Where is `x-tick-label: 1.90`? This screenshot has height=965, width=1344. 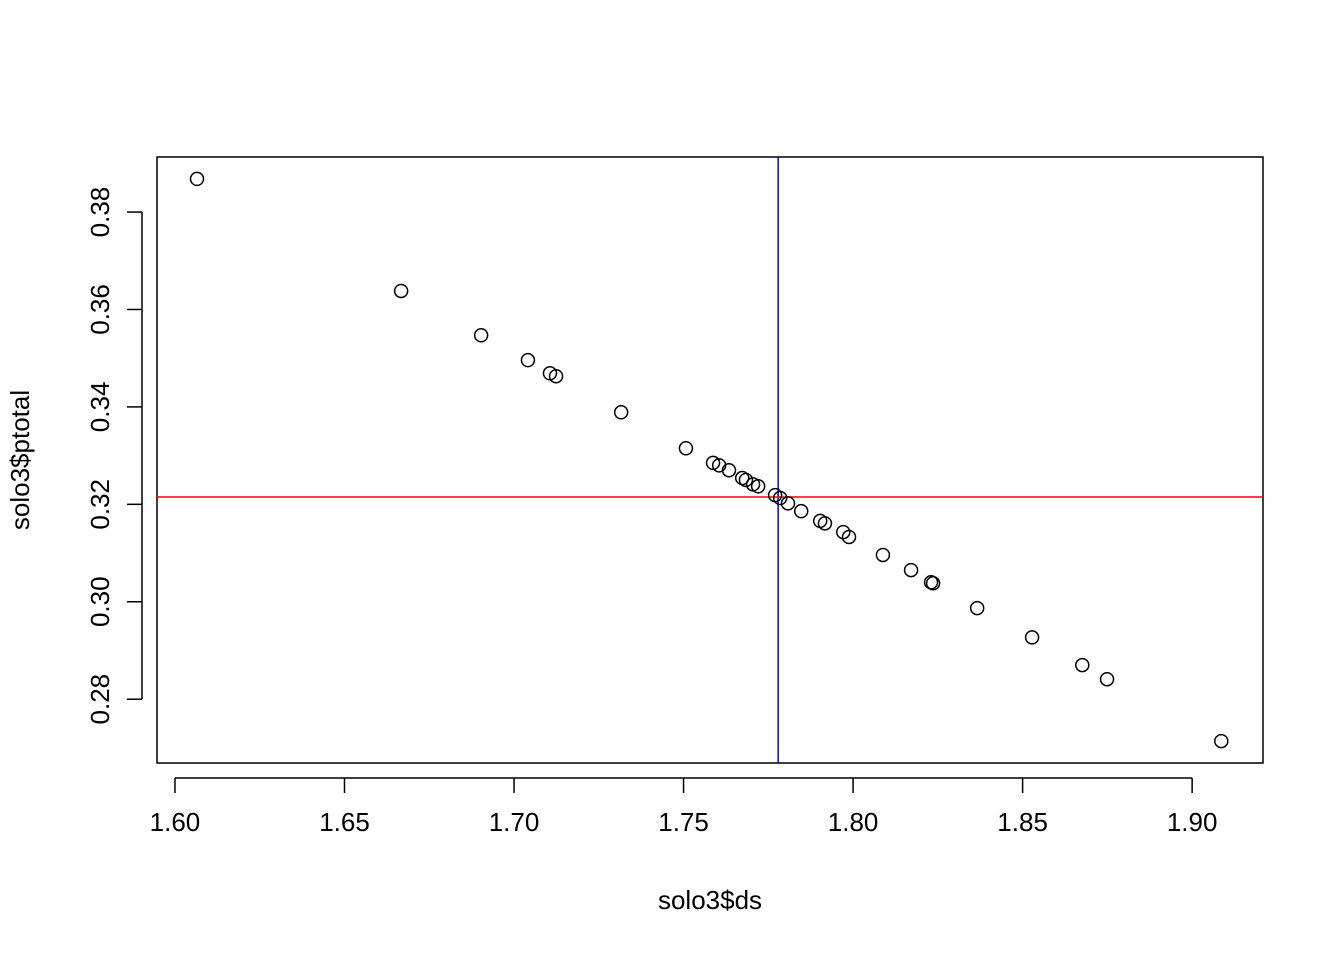
x-tick-label: 1.90 is located at coordinates (1192, 822).